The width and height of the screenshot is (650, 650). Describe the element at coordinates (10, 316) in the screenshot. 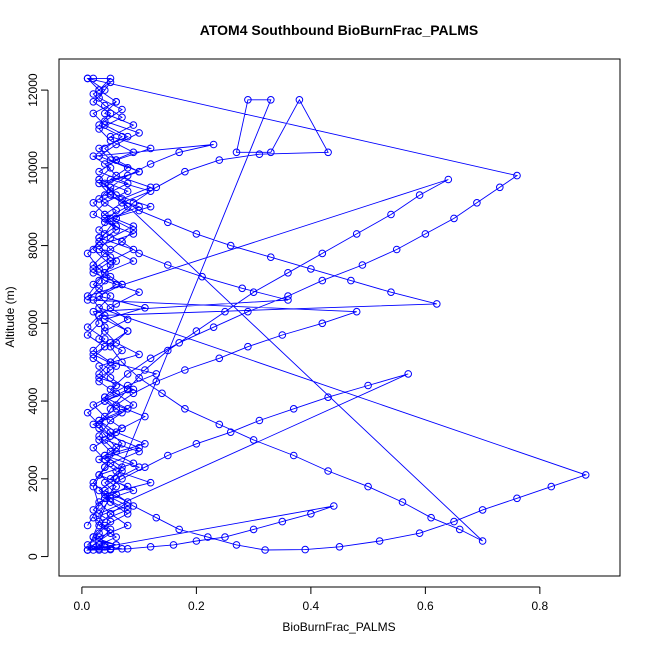

I see `y-axis-label: Altitude (m)` at that location.